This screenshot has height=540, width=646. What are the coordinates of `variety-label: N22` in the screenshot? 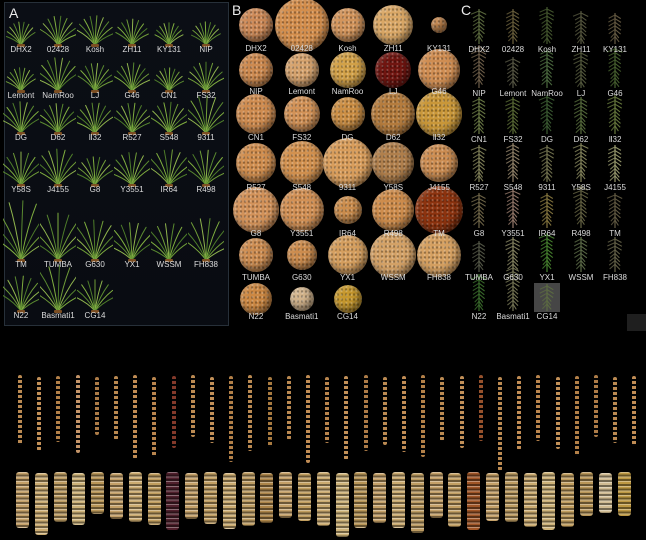 It's located at (479, 316).